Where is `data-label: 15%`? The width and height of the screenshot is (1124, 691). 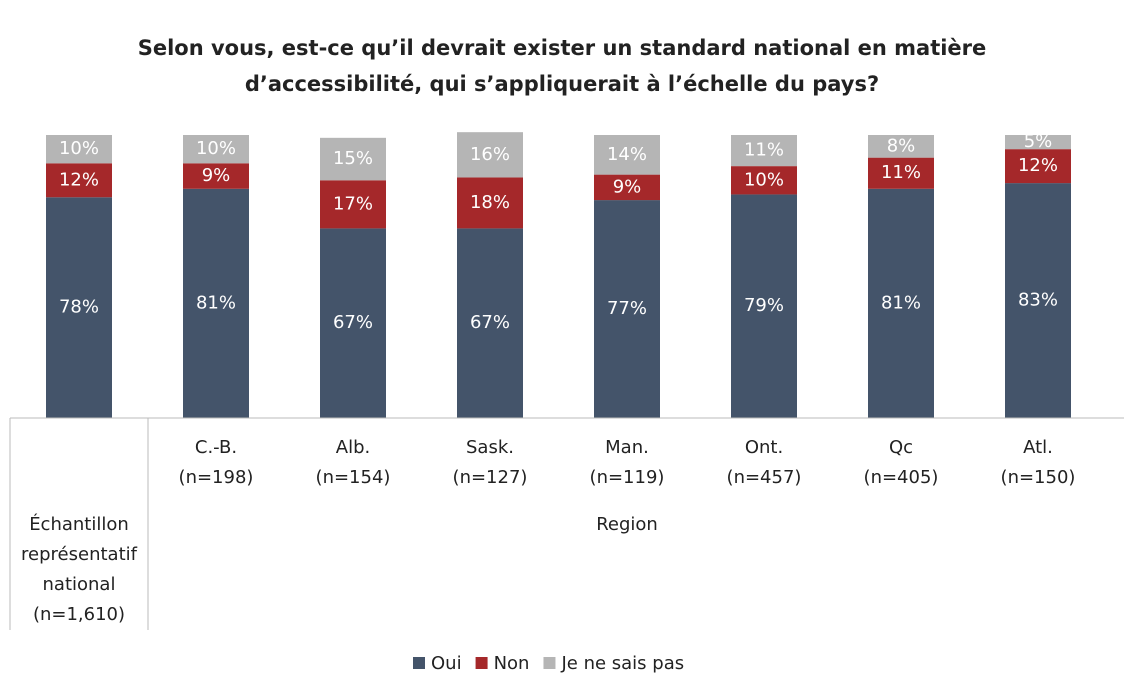 data-label: 15% is located at coordinates (353, 158).